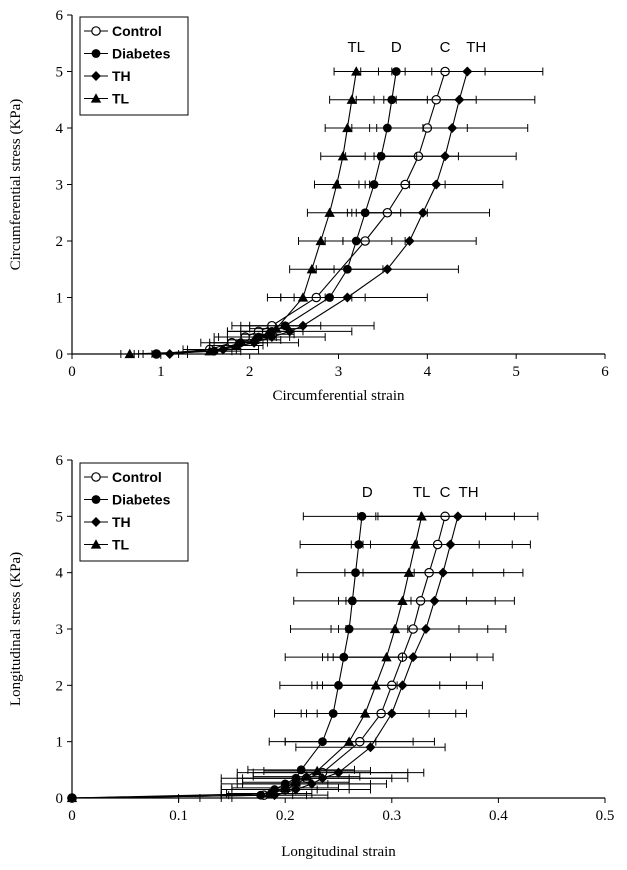 The width and height of the screenshot is (627, 870). Describe the element at coordinates (161, 372) in the screenshot. I see `x-tick-label: 1` at that location.